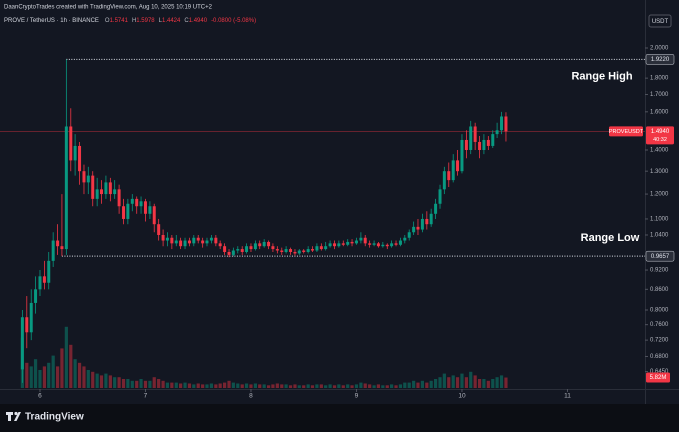 The image size is (679, 432). Describe the element at coordinates (660, 59) in the screenshot. I see `level-label-box` at that location.